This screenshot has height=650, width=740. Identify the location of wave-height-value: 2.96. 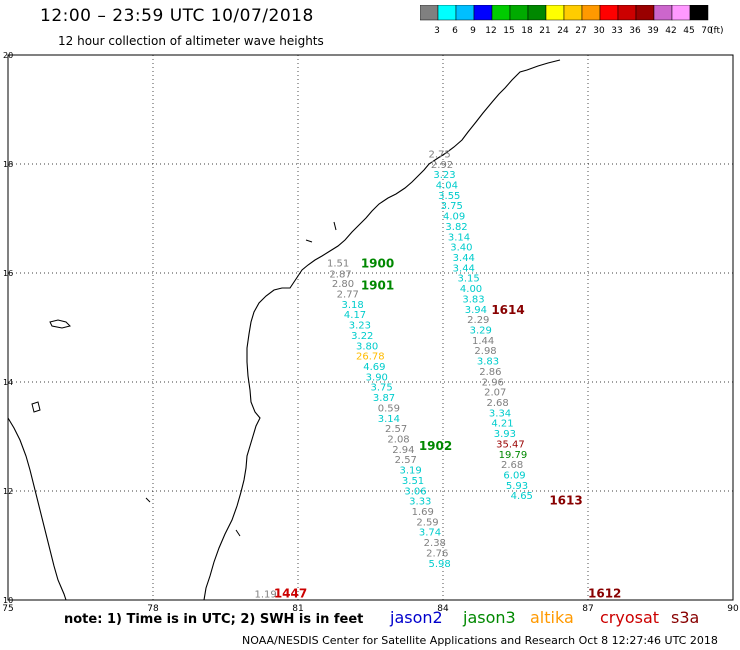
(493, 382).